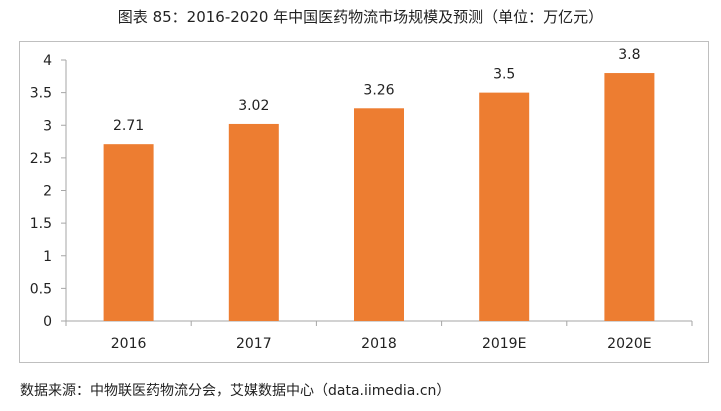  Describe the element at coordinates (128, 126) in the screenshot. I see `data-label: 2.71` at that location.